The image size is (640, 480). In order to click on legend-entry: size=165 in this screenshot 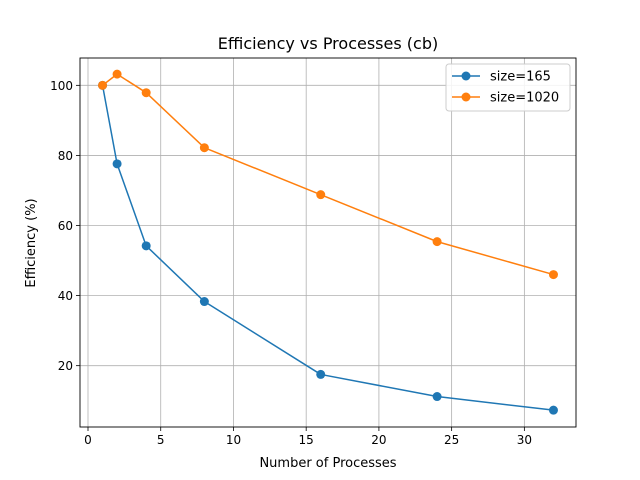, I will do `click(501, 77)`.